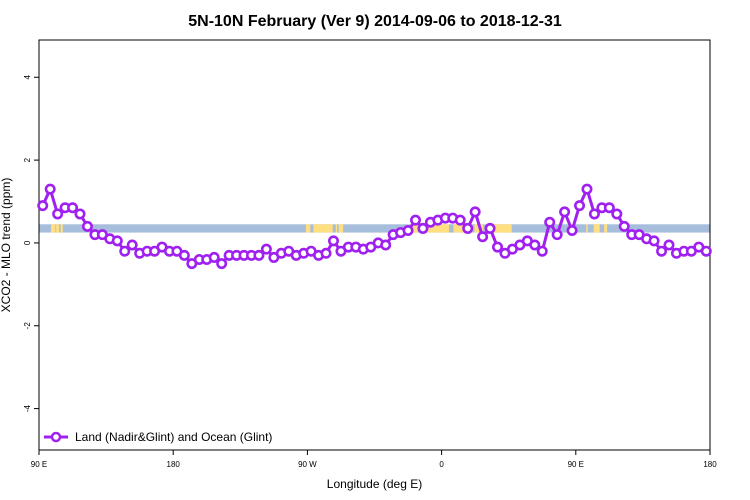 The width and height of the screenshot is (750, 500). I want to click on x-tick-label: 0, so click(441, 464).